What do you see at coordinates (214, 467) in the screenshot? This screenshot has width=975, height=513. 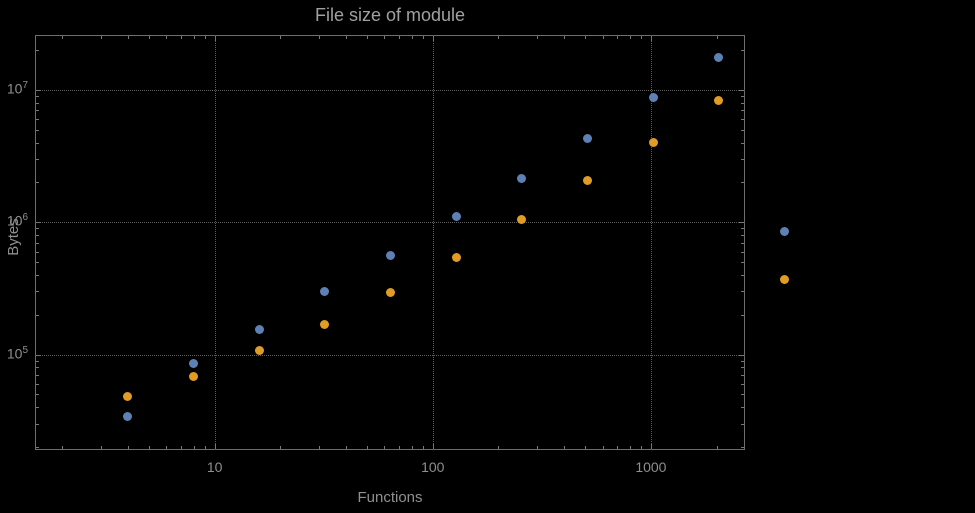 I see `x-tick-label: 10` at bounding box center [214, 467].